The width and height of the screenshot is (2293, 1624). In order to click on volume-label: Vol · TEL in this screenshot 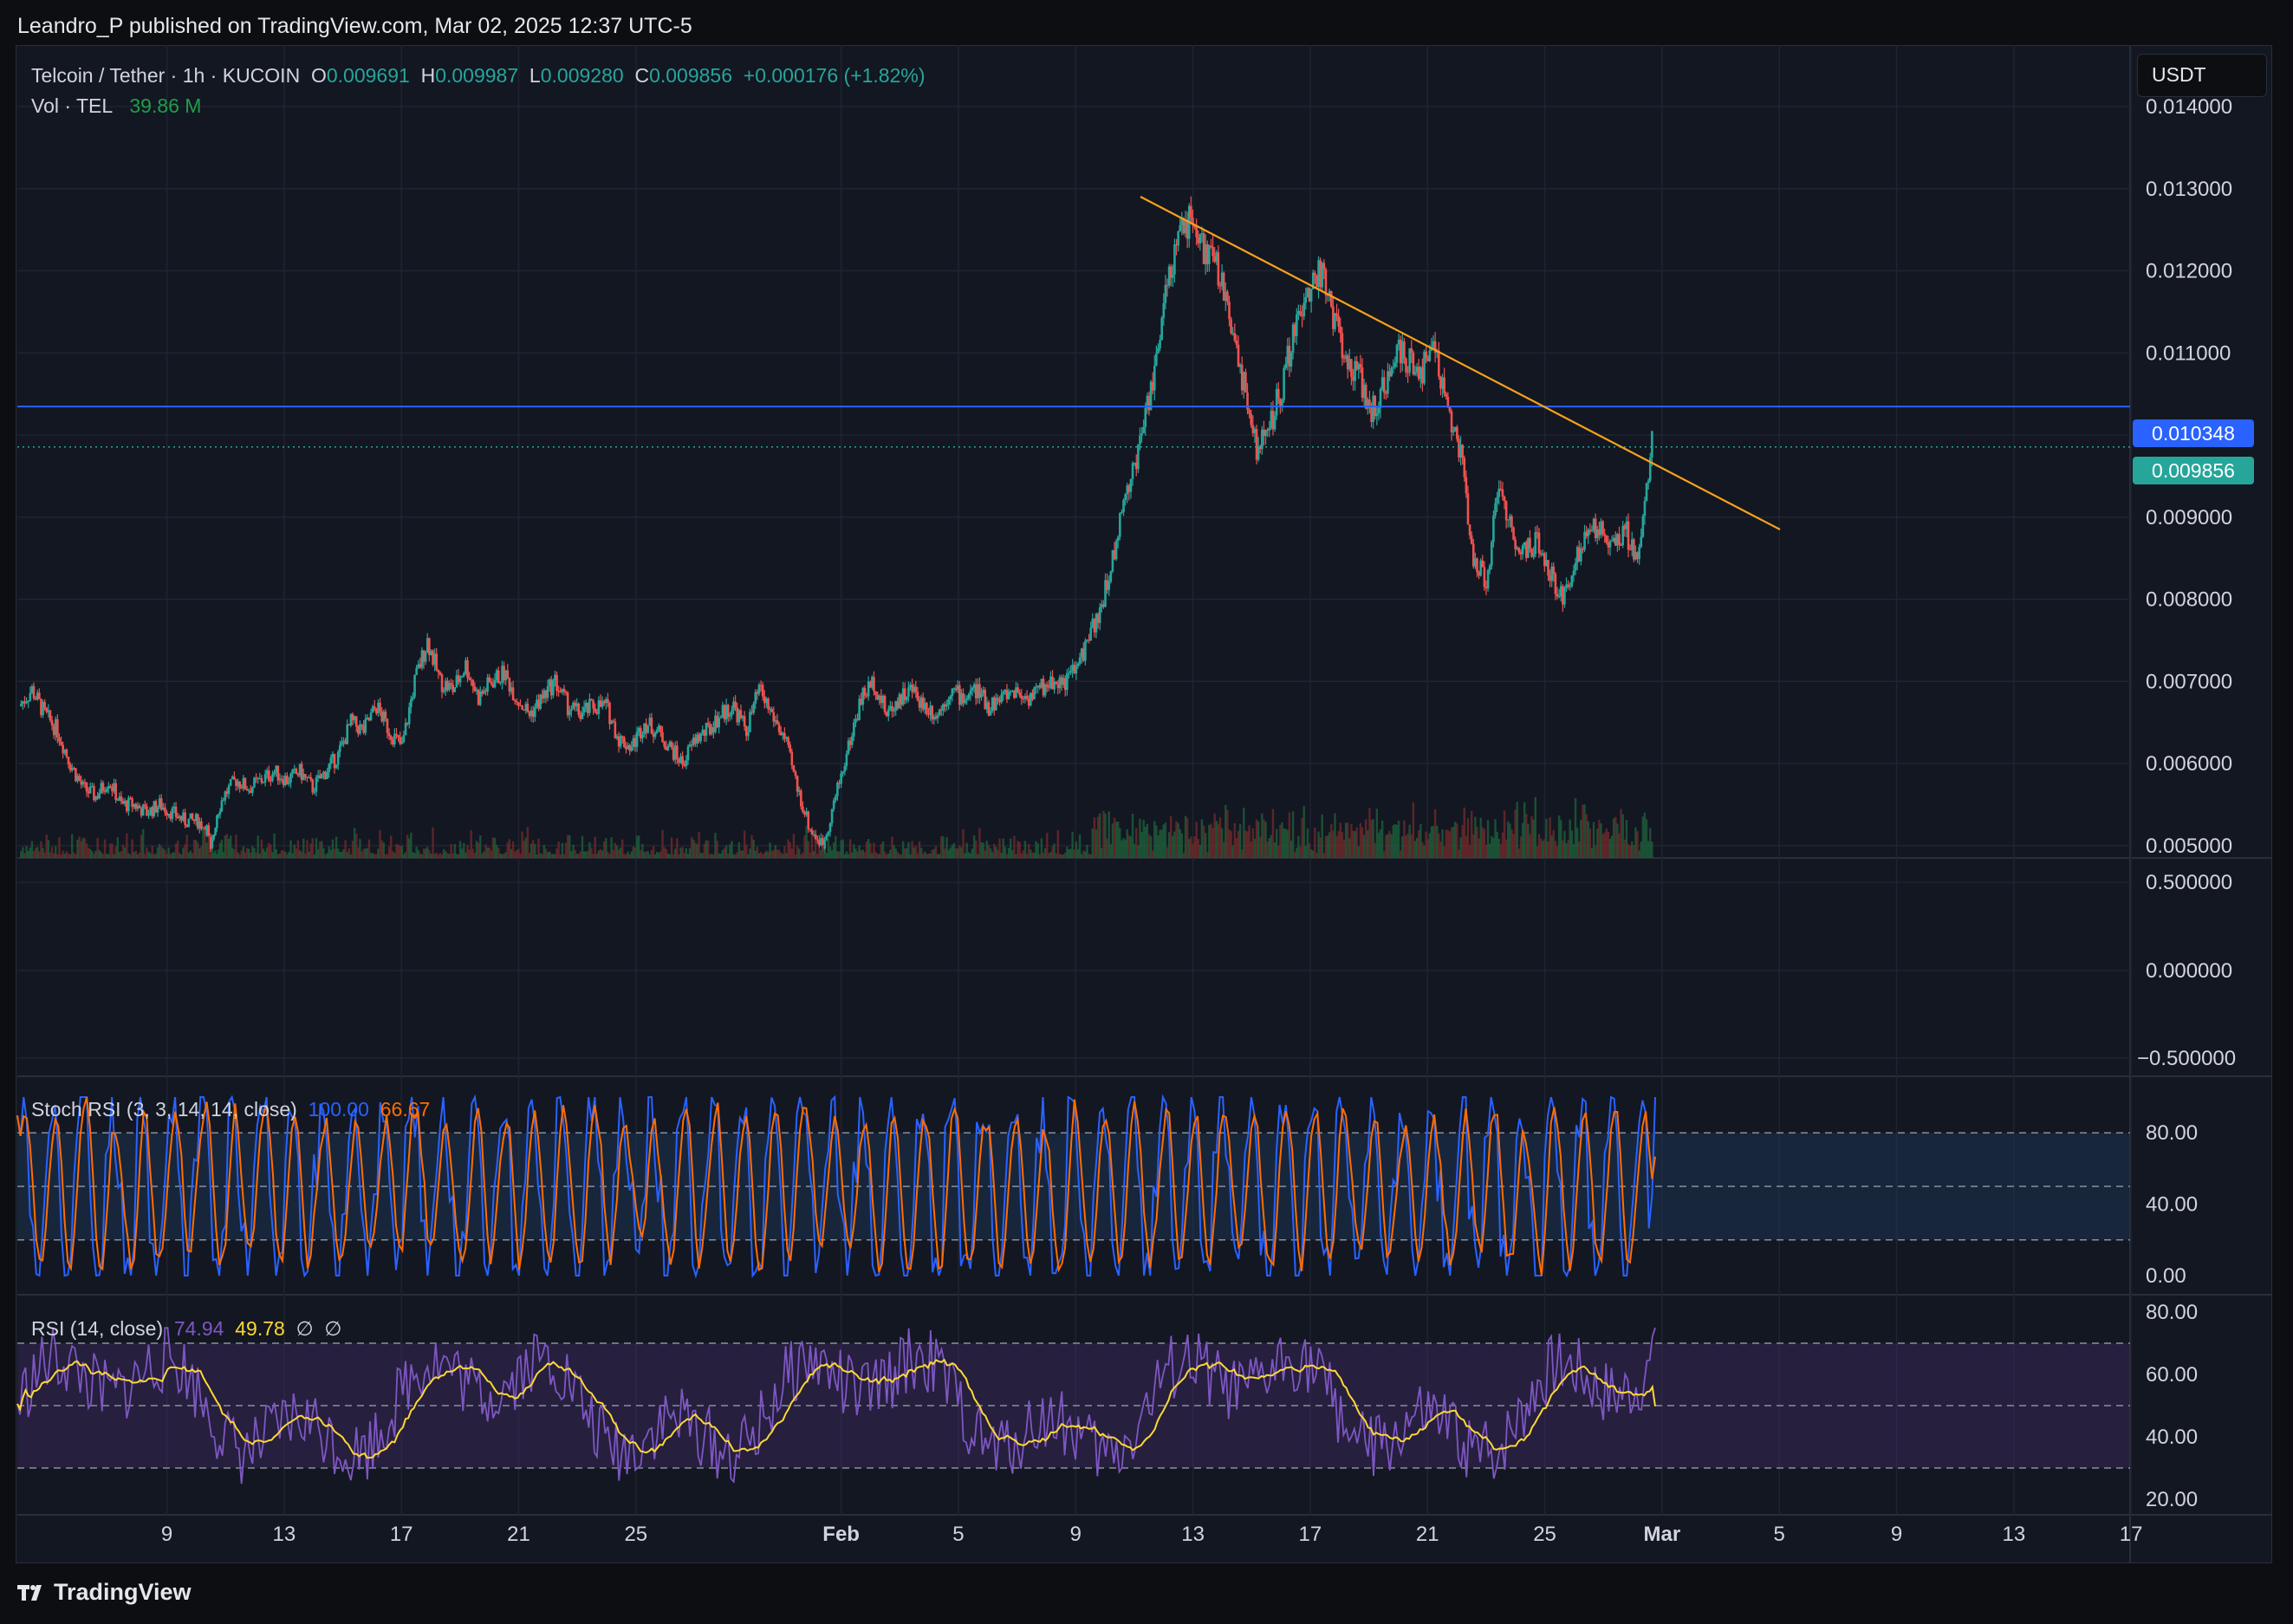, I will do `click(72, 105)`.